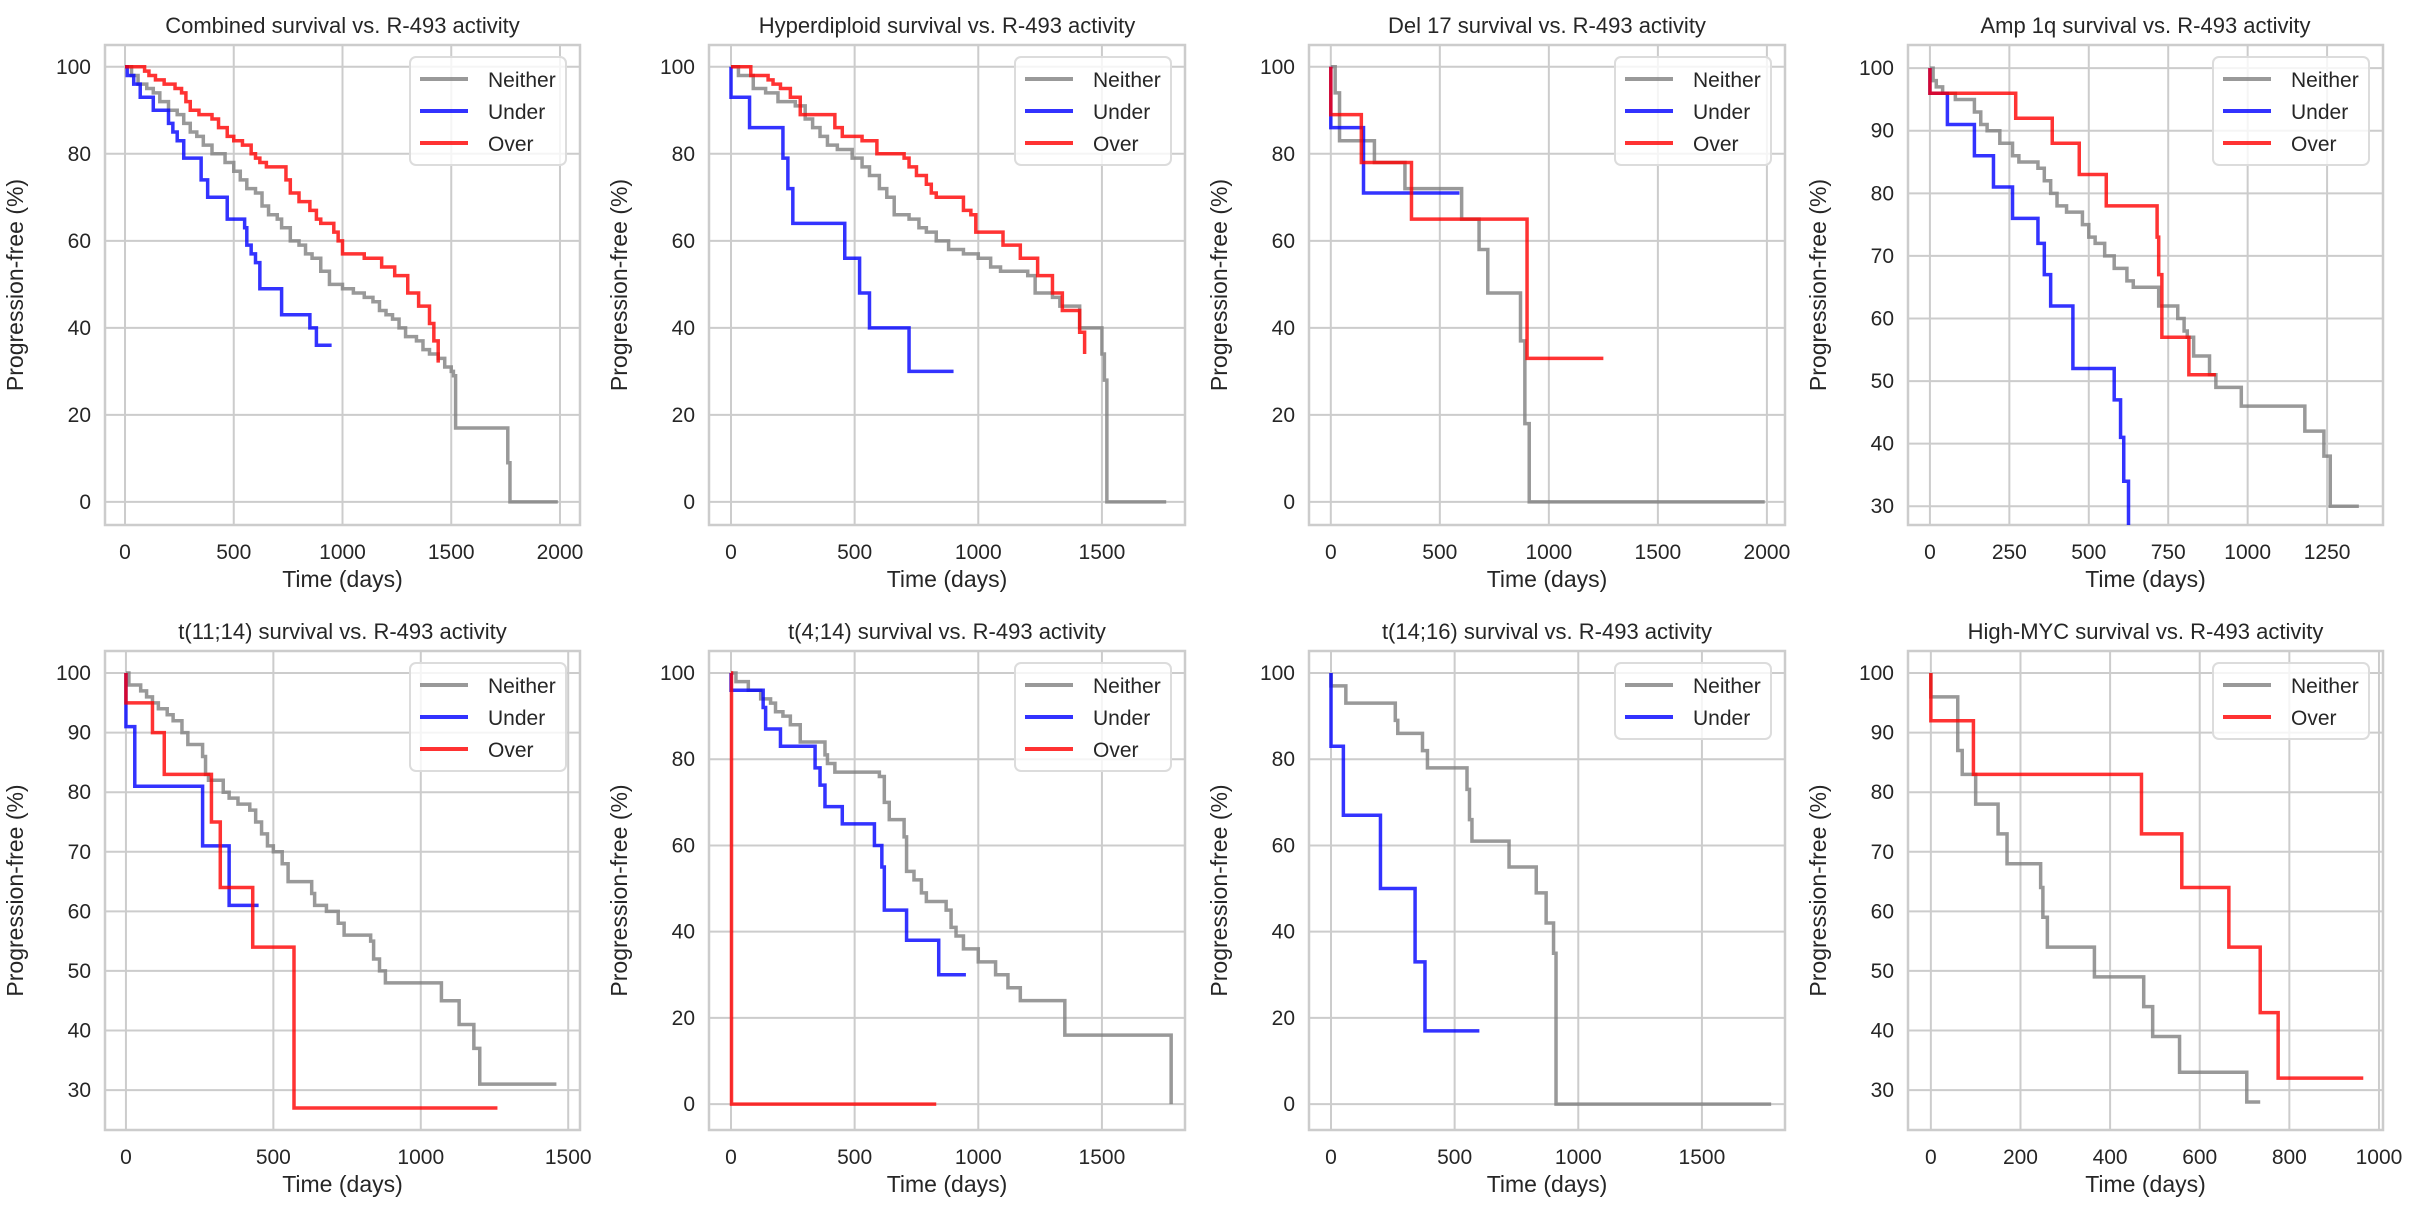 The image size is (2418, 1218). Describe the element at coordinates (1547, 25) in the screenshot. I see `chart-title: Del 17 survival vs. R-493 activity` at that location.